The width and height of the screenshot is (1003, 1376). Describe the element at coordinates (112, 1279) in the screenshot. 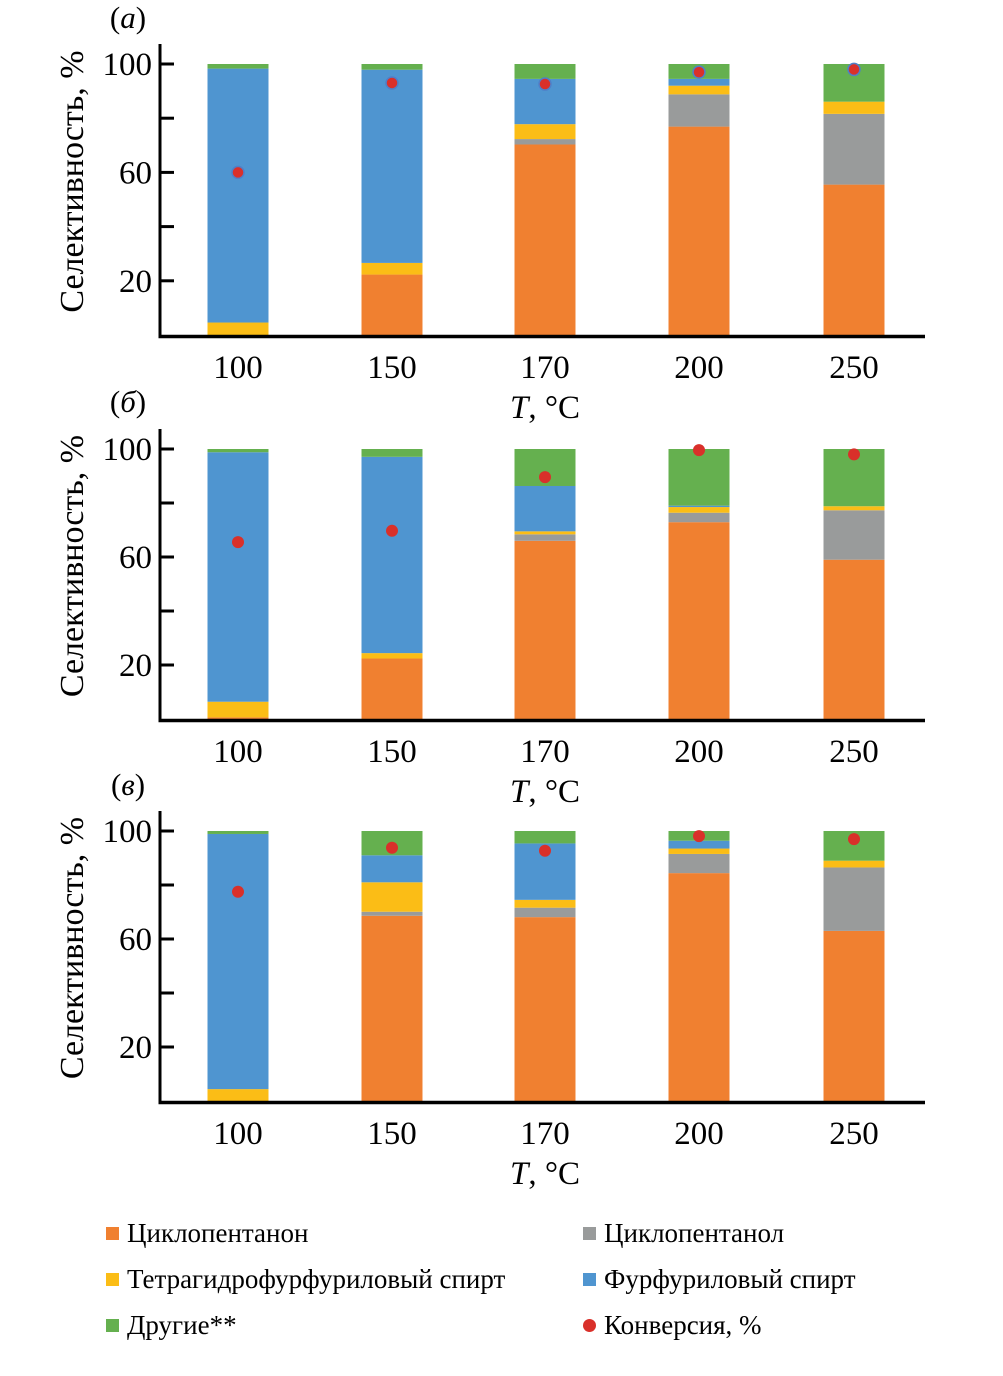

I see `legend-swatch-thfa` at that location.